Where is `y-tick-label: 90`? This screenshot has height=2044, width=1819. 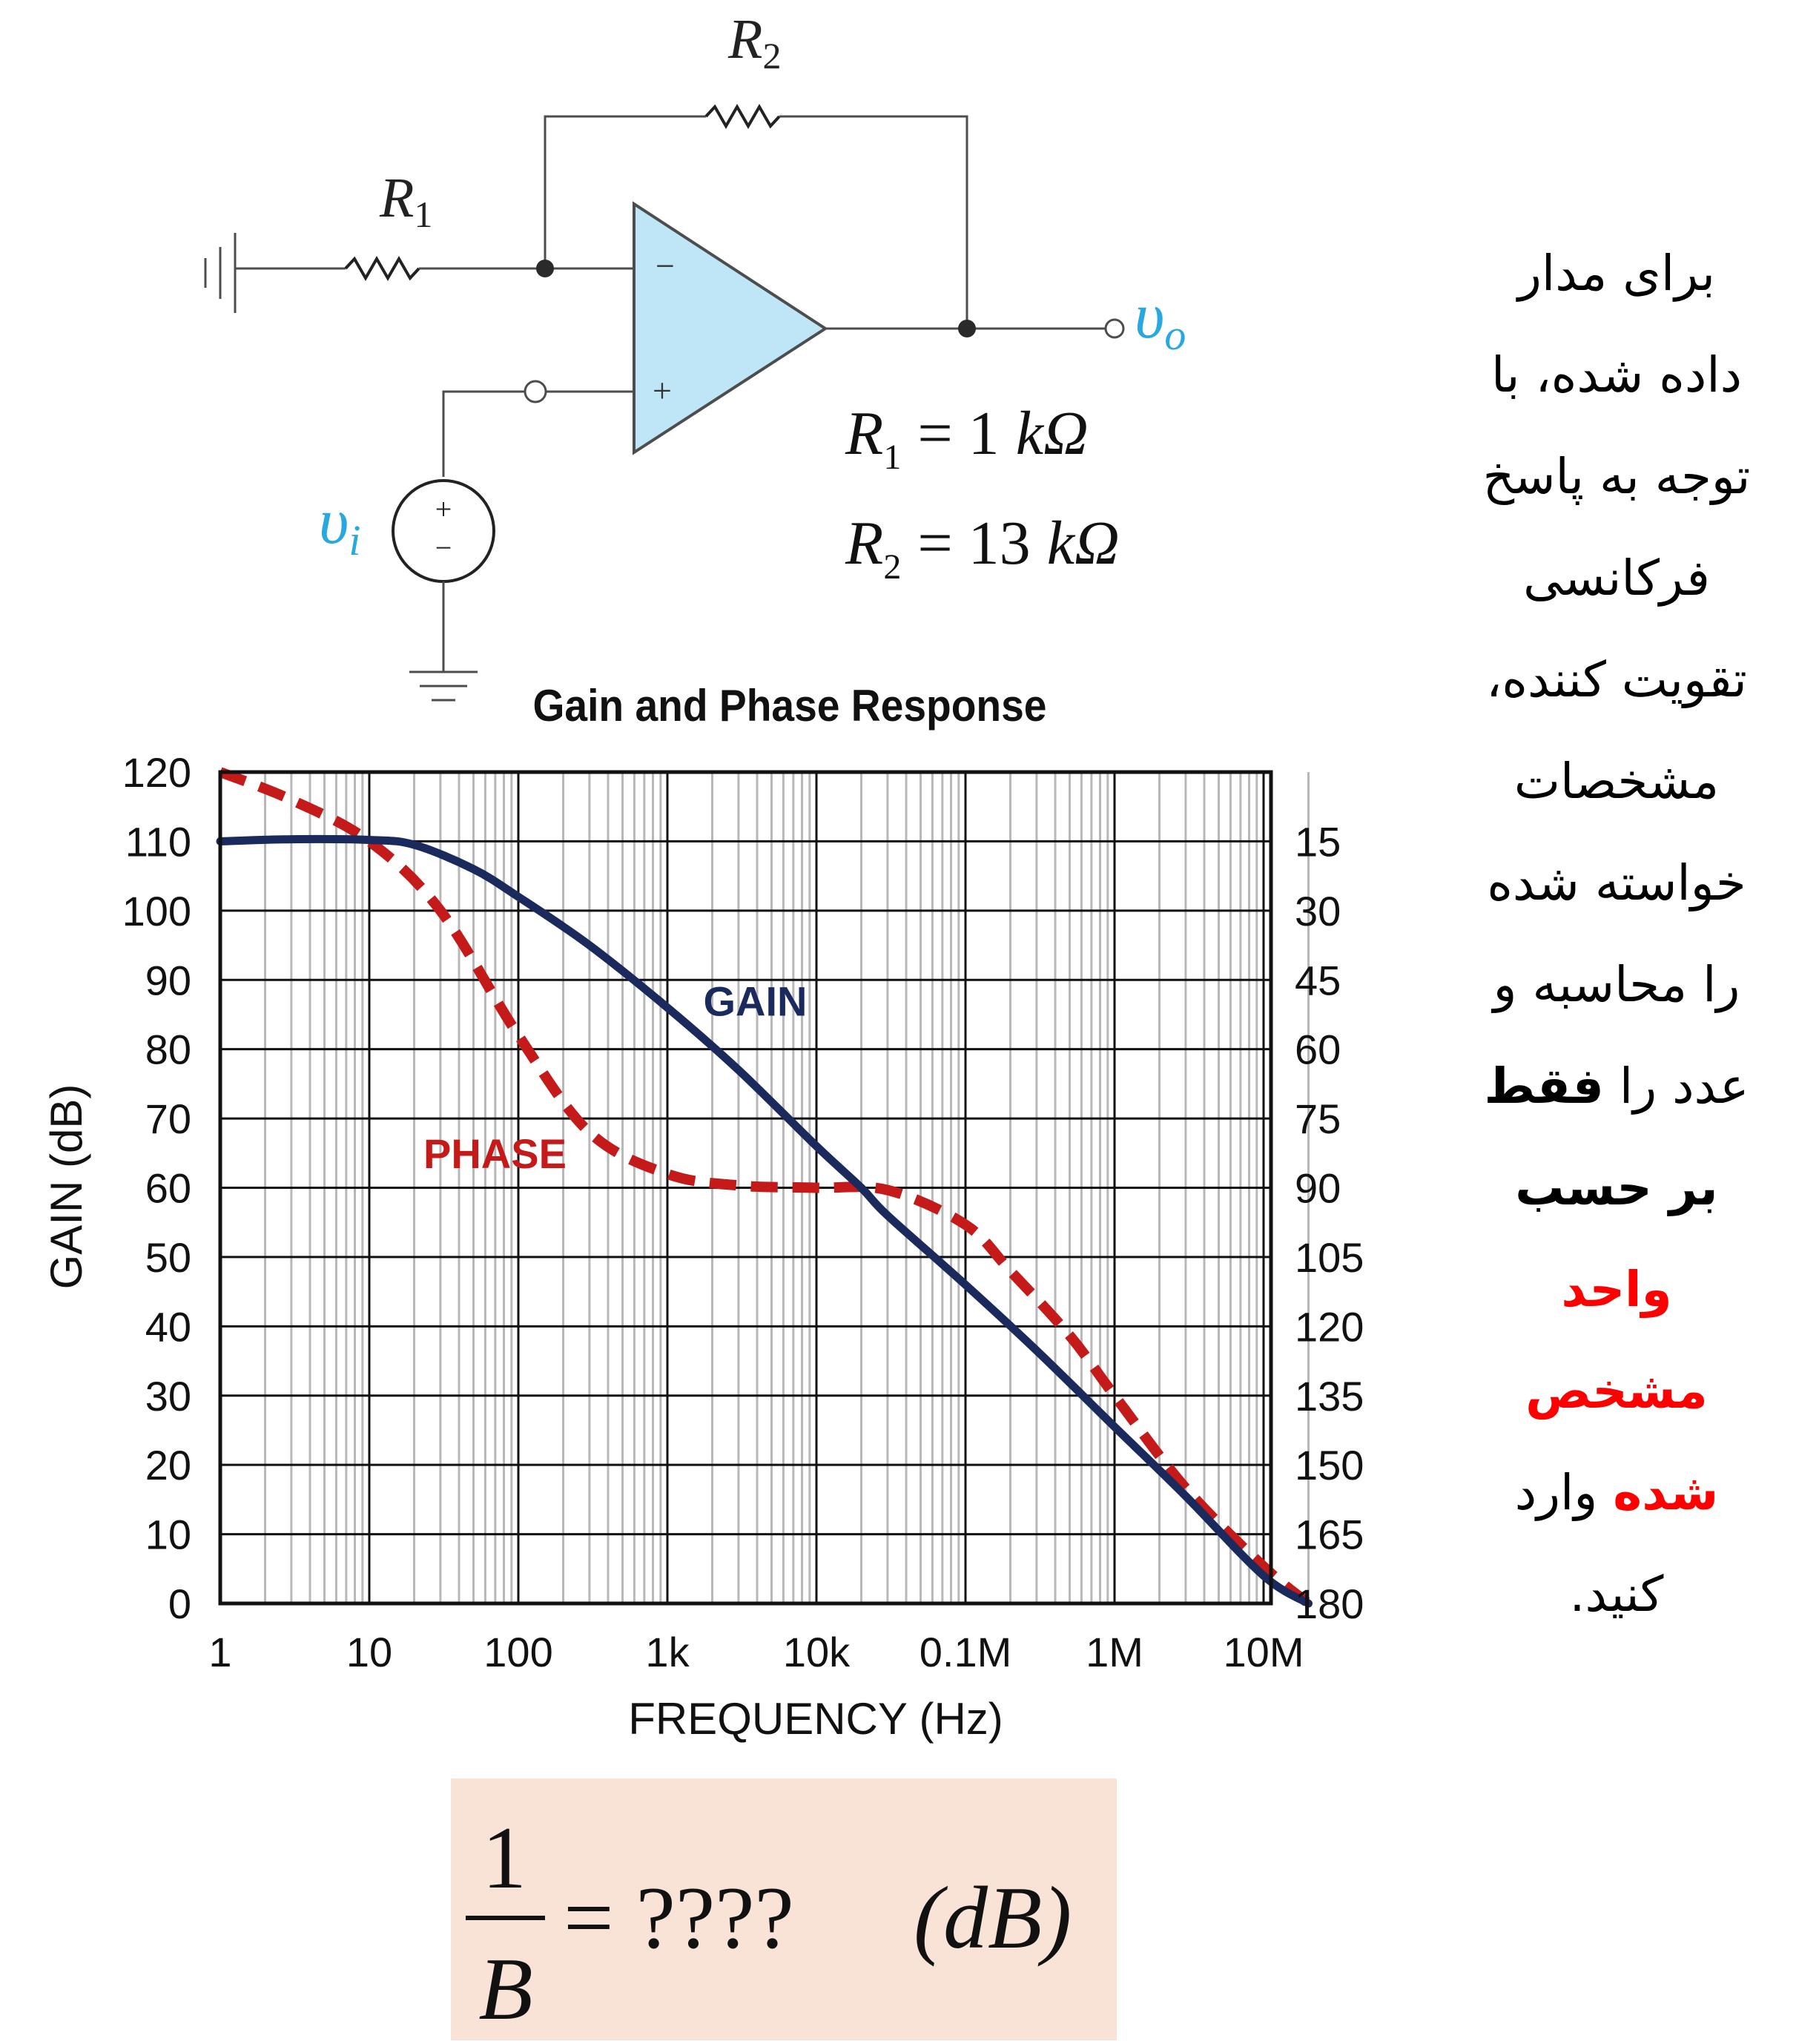
y-tick-label: 90 is located at coordinates (168, 980).